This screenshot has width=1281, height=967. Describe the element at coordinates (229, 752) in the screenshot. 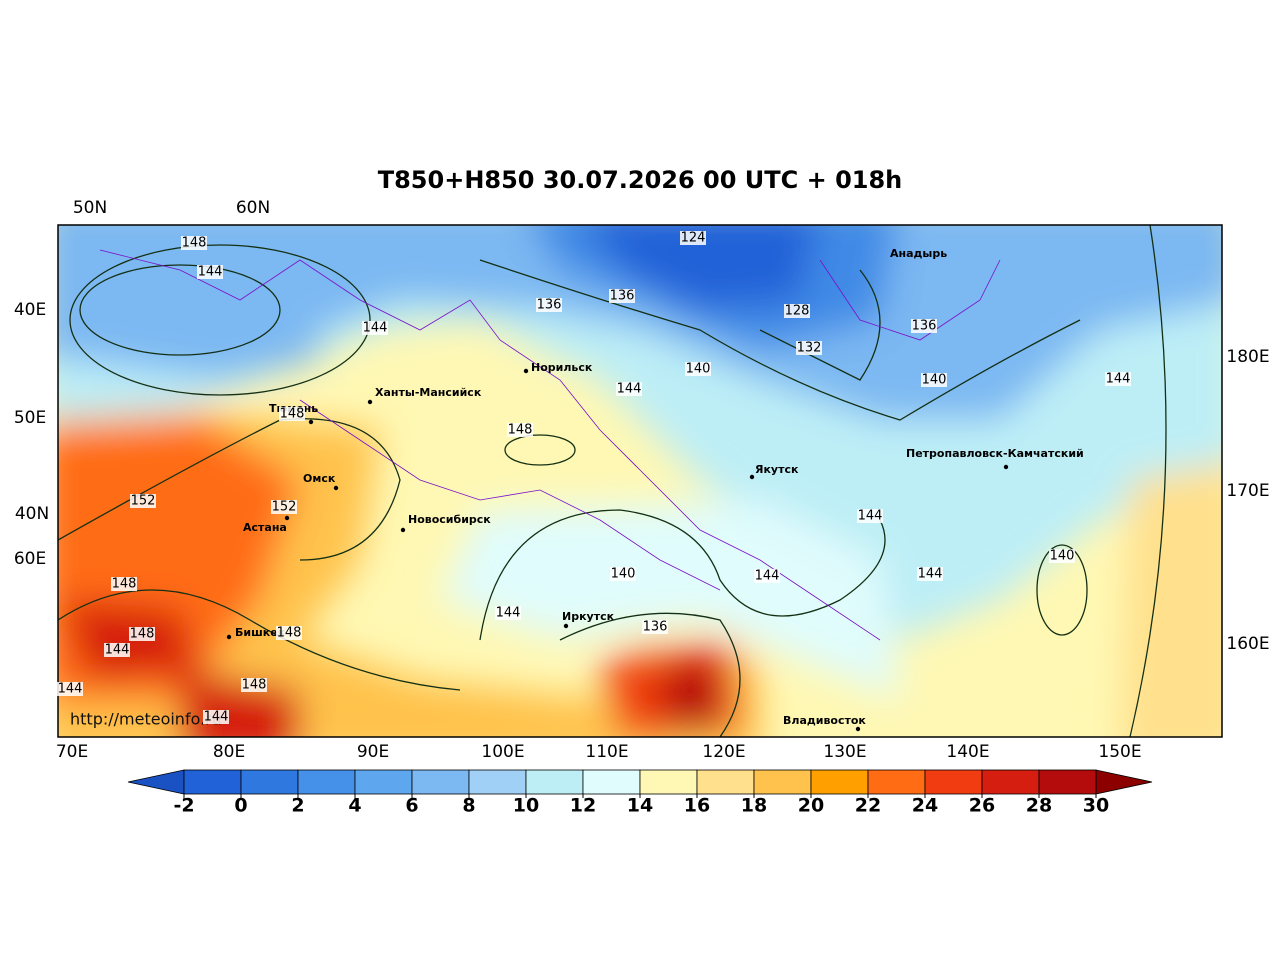

I see `coord-label: 80E` at that location.